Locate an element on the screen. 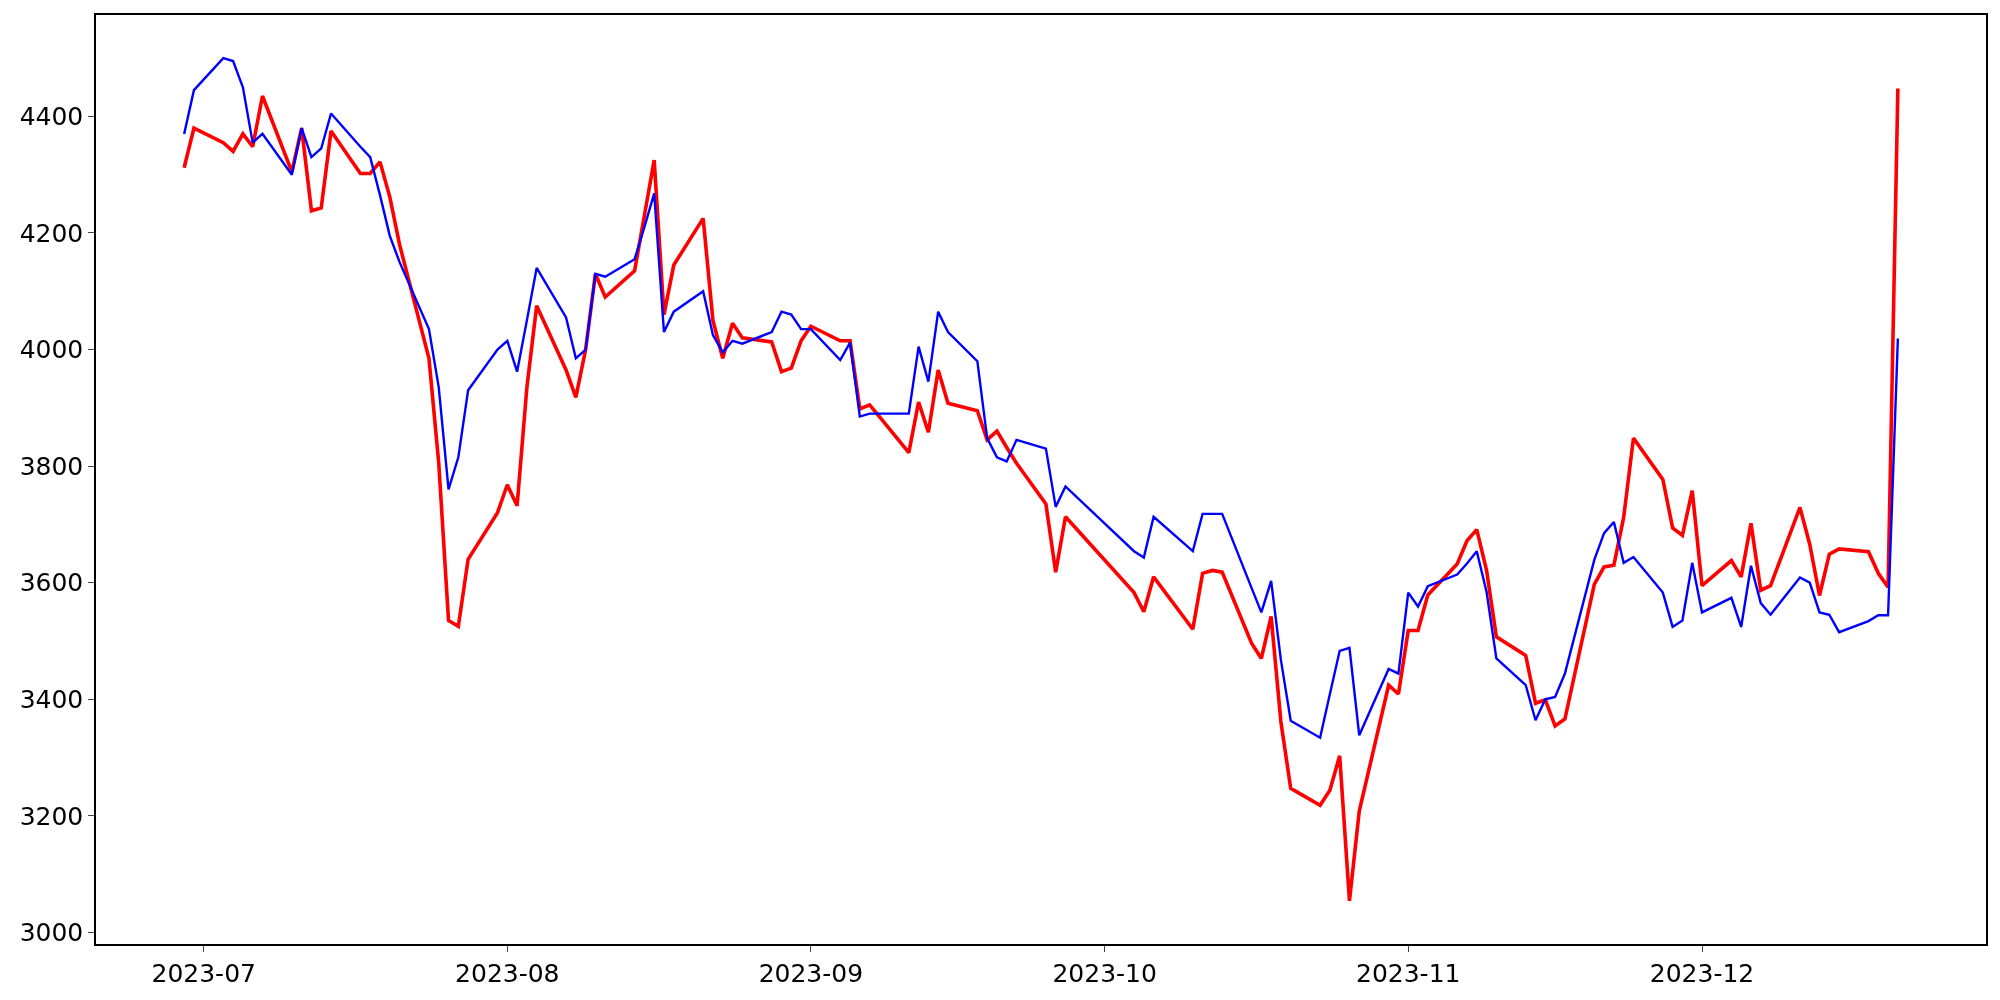 The height and width of the screenshot is (1000, 2000). x-tick-label: 2023-11 is located at coordinates (1408, 973).